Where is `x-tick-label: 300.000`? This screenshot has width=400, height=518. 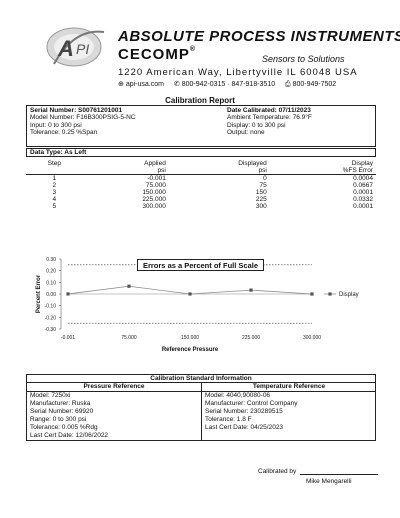
x-tick-label: 300.000 is located at coordinates (312, 338).